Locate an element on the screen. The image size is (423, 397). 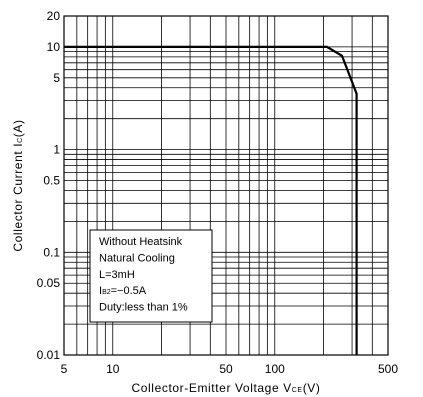
annotation-line: L=3mH is located at coordinates (117, 275).